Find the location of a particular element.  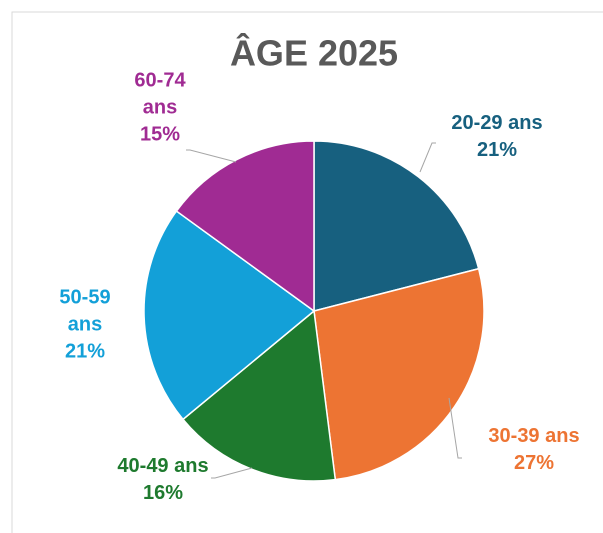

value-label: 15% is located at coordinates (160, 134).